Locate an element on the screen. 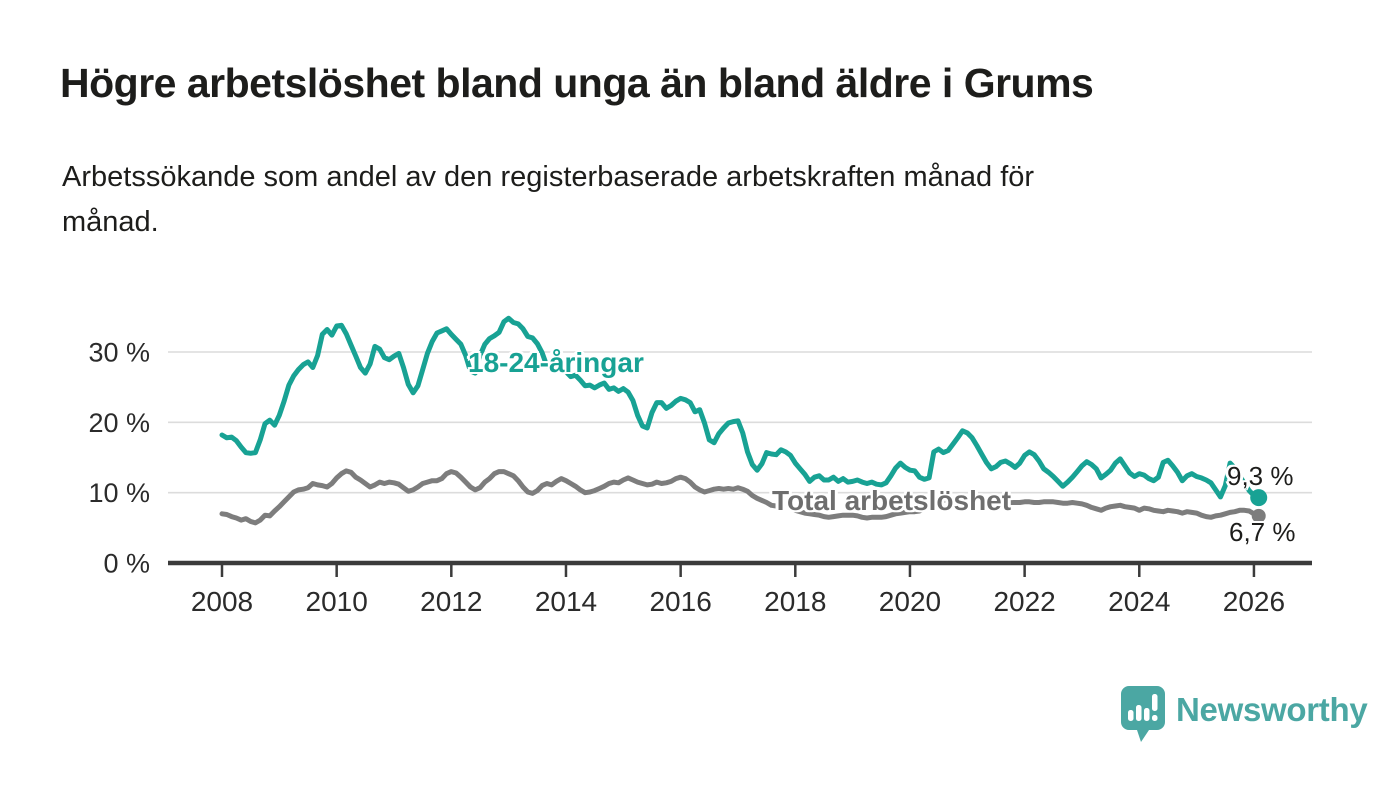 The height and width of the screenshot is (794, 1400). y-axis-tick-label: 10 % is located at coordinates (119, 493).